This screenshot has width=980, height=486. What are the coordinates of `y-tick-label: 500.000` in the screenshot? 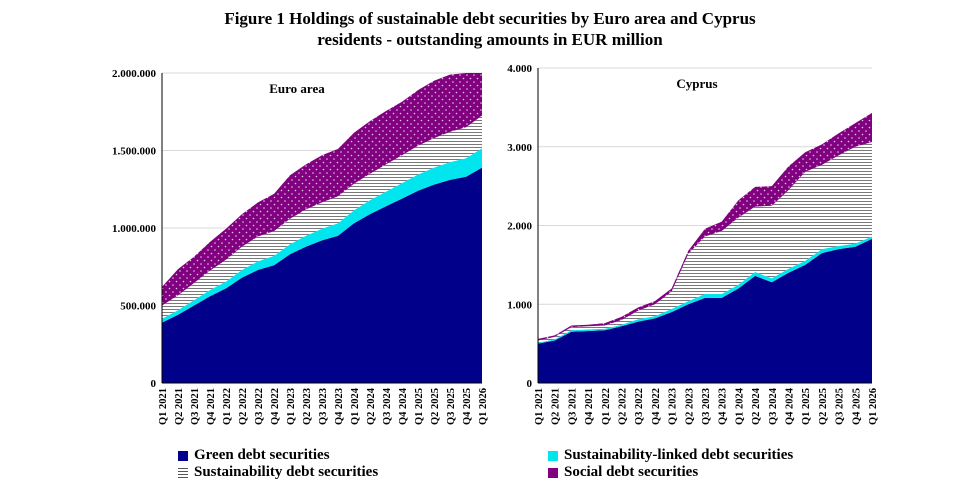 It's located at (138, 307).